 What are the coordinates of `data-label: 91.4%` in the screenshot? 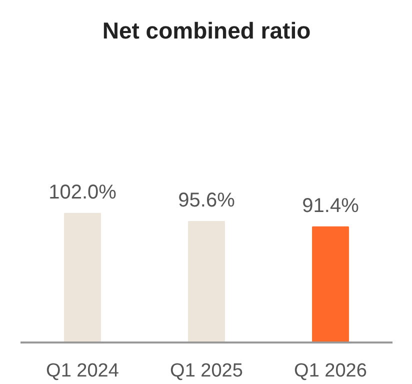 It's located at (331, 205).